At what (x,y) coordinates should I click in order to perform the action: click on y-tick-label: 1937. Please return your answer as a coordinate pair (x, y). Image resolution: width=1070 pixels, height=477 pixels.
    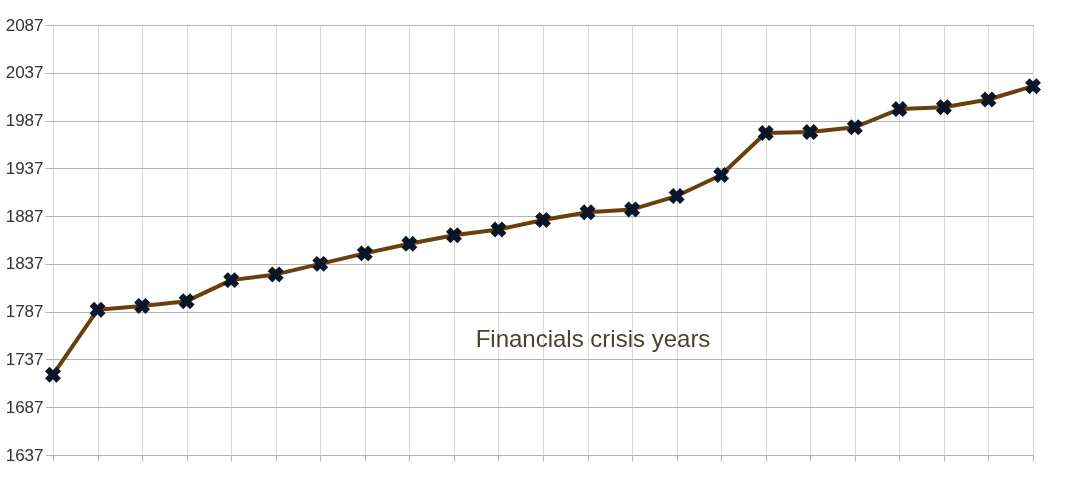
    Looking at the image, I should click on (24, 168).